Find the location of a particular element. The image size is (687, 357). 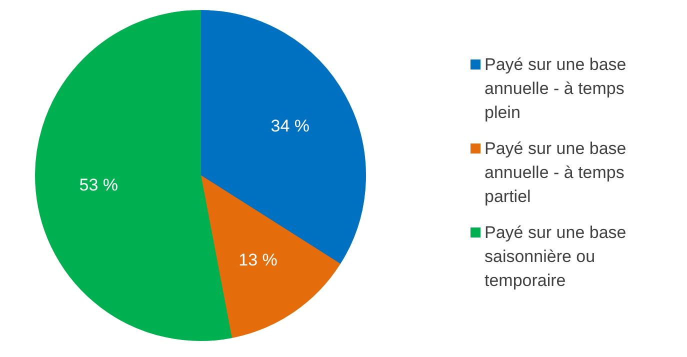

data-label: 53 % is located at coordinates (98, 185).